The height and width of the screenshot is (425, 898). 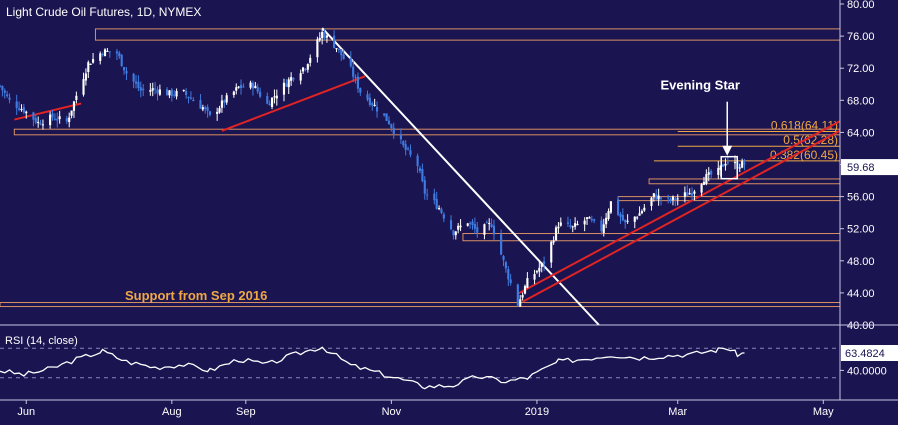 I want to click on price-tick-label: 52.00, so click(x=861, y=230).